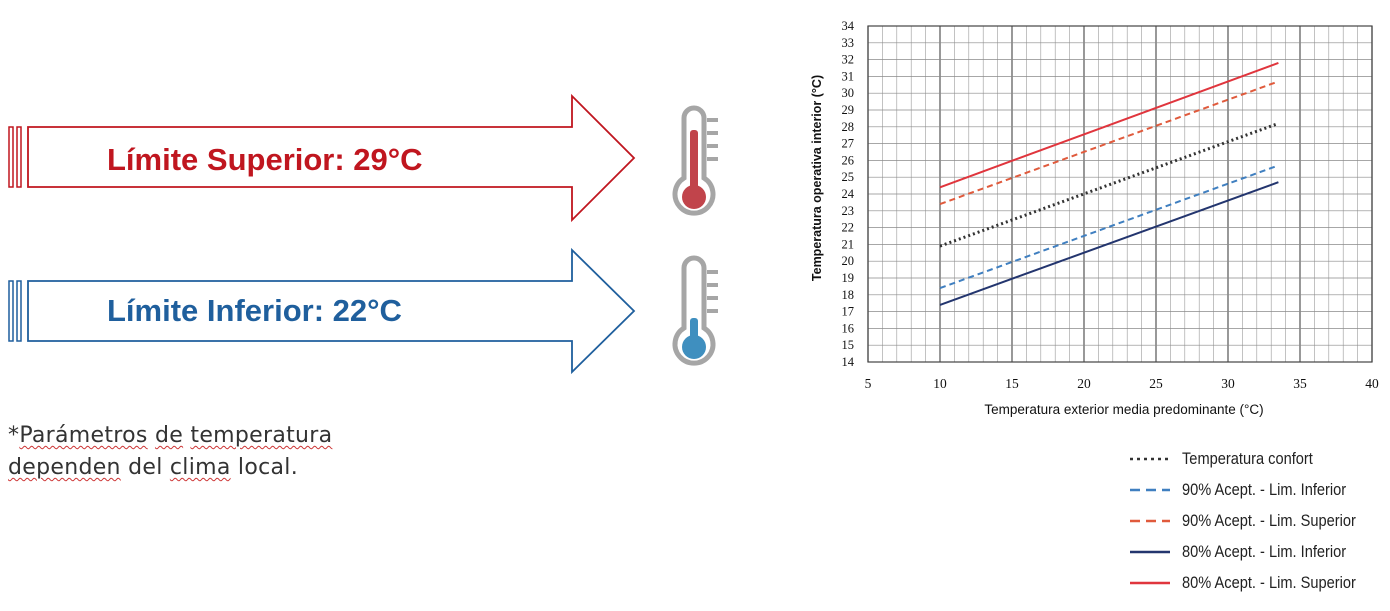 This screenshot has width=1390, height=611. Describe the element at coordinates (1264, 551) in the screenshot. I see `legend-label: 80% Acept. - Lim. Inferior` at that location.